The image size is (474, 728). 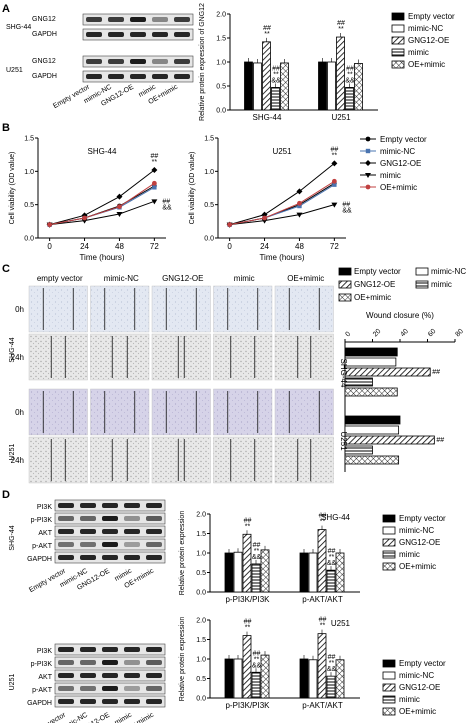 What do you see at coordinates (299, 246) in the screenshot?
I see `x-tick-label: 48` at bounding box center [299, 246].